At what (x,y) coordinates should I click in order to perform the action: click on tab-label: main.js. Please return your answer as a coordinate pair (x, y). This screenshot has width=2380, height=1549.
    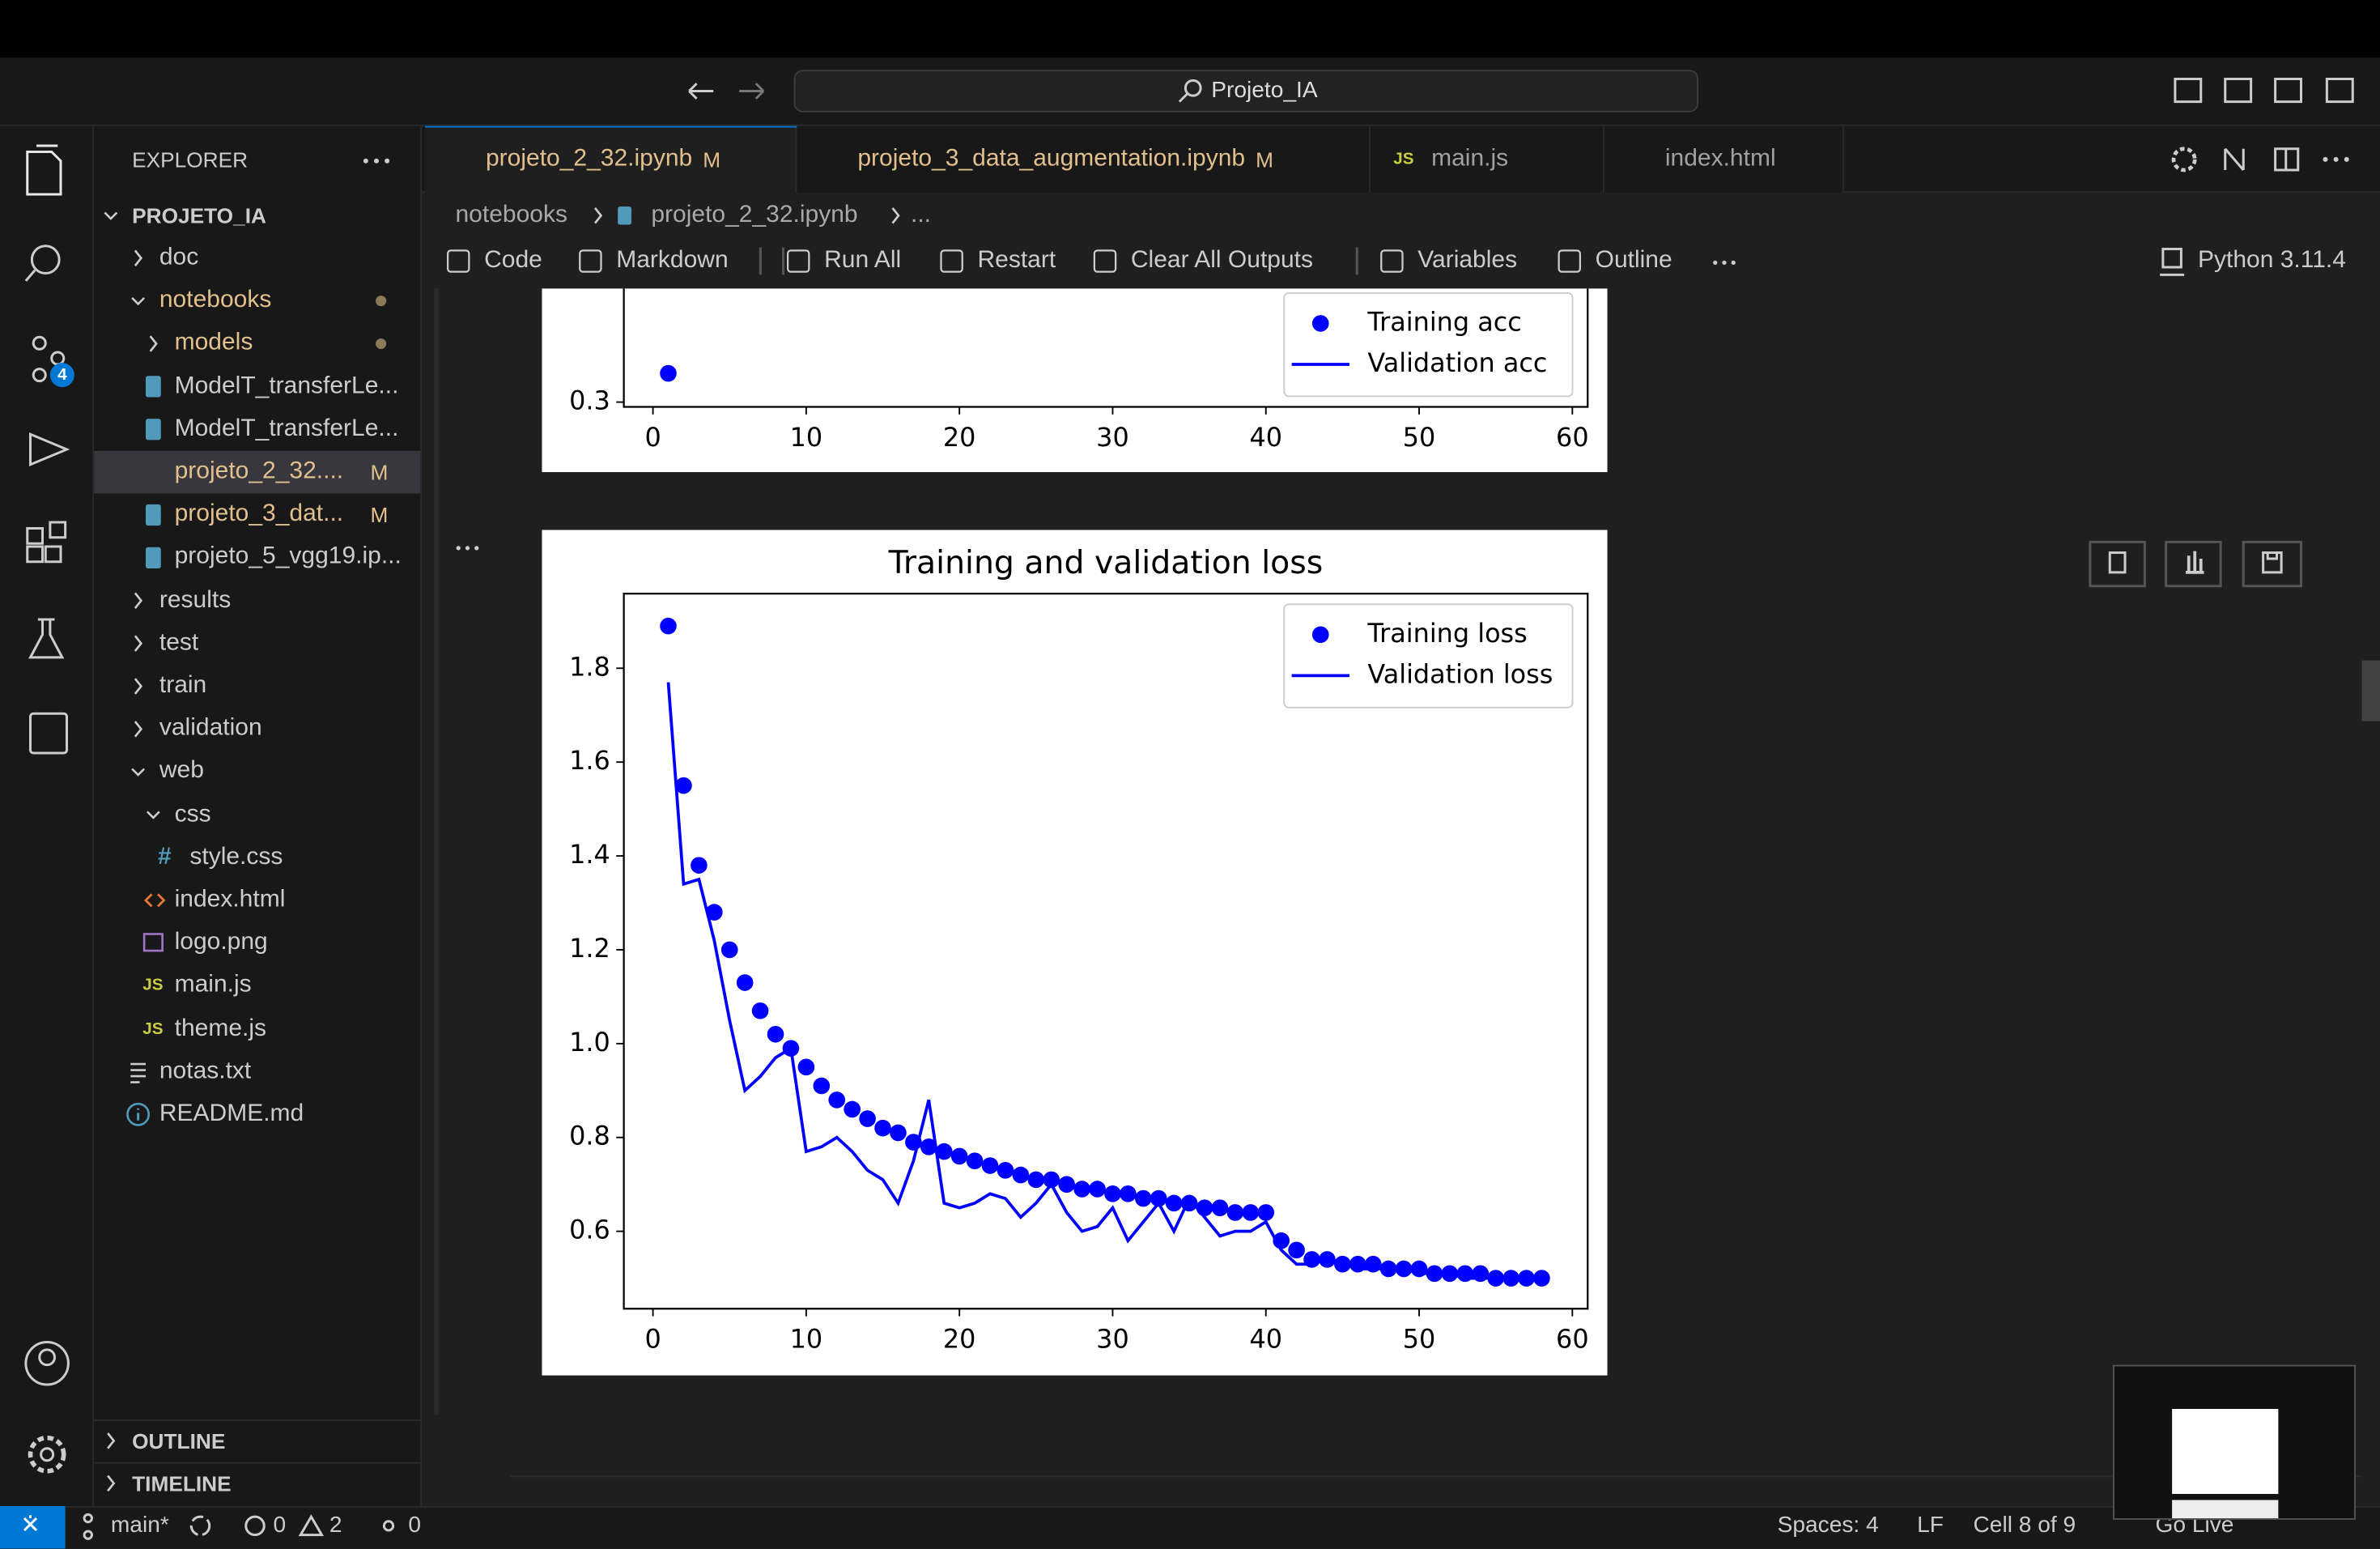
    Looking at the image, I should click on (1469, 159).